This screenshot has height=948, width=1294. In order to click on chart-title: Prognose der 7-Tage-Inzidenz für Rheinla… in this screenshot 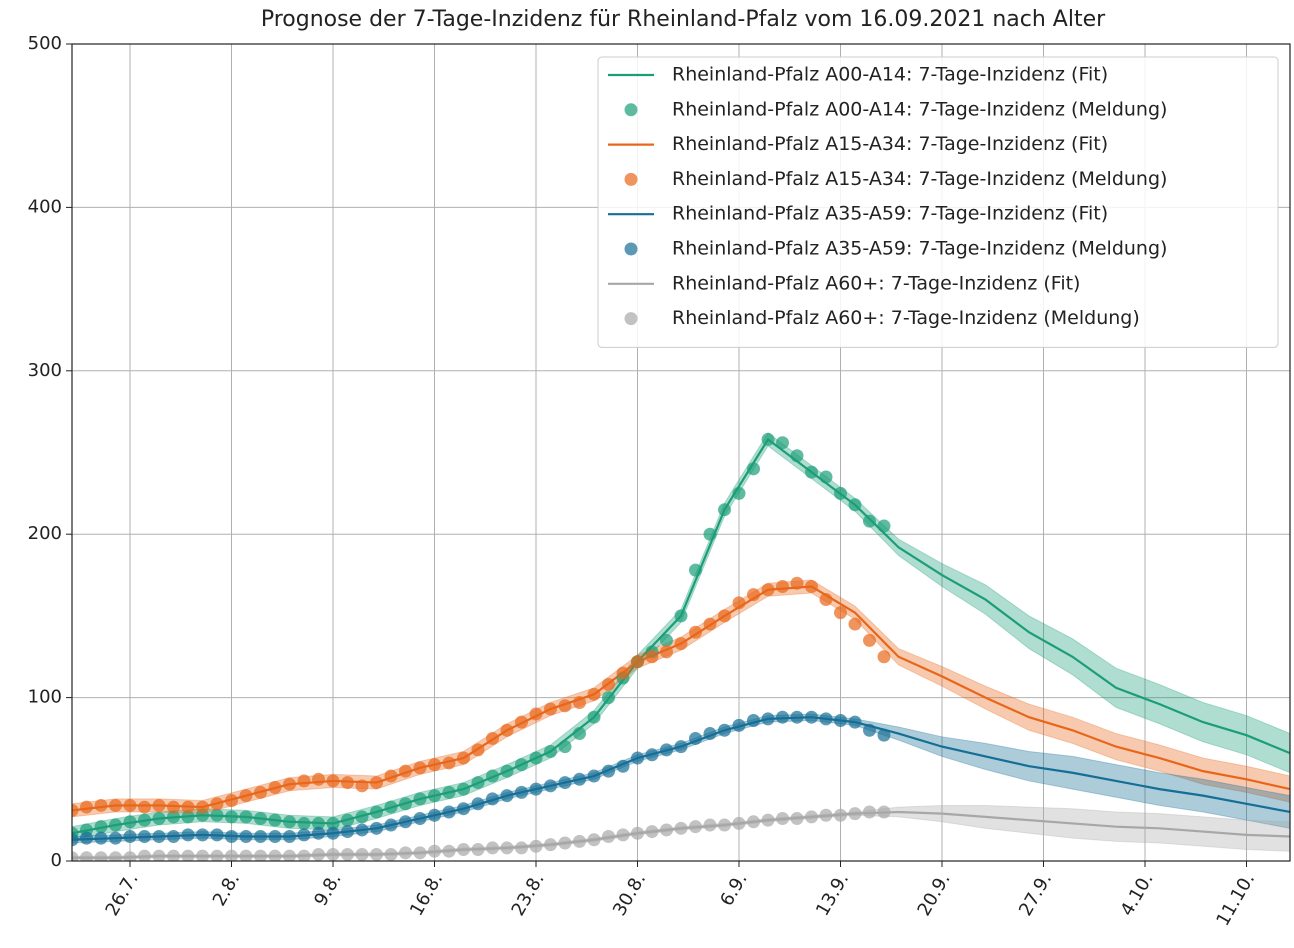, I will do `click(683, 19)`.